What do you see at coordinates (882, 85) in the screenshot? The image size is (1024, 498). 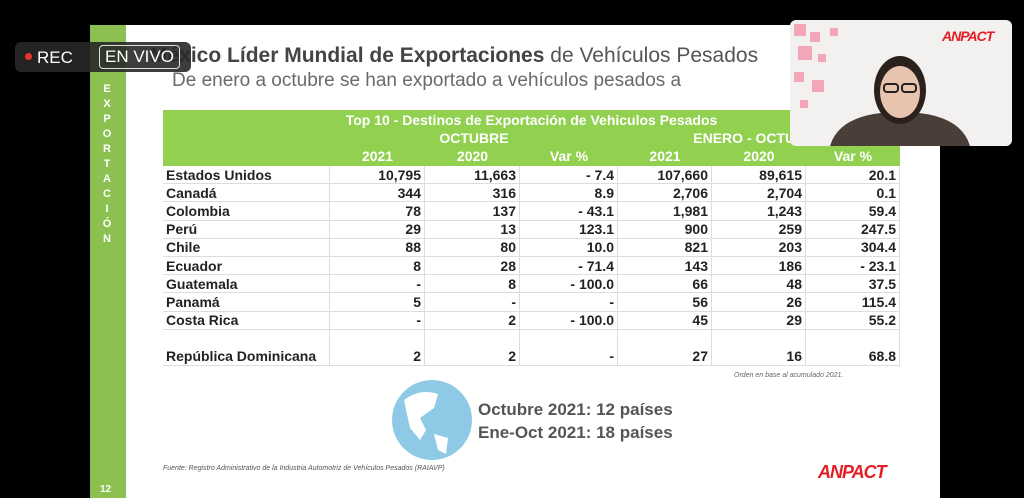 I see `webcam-feed` at bounding box center [882, 85].